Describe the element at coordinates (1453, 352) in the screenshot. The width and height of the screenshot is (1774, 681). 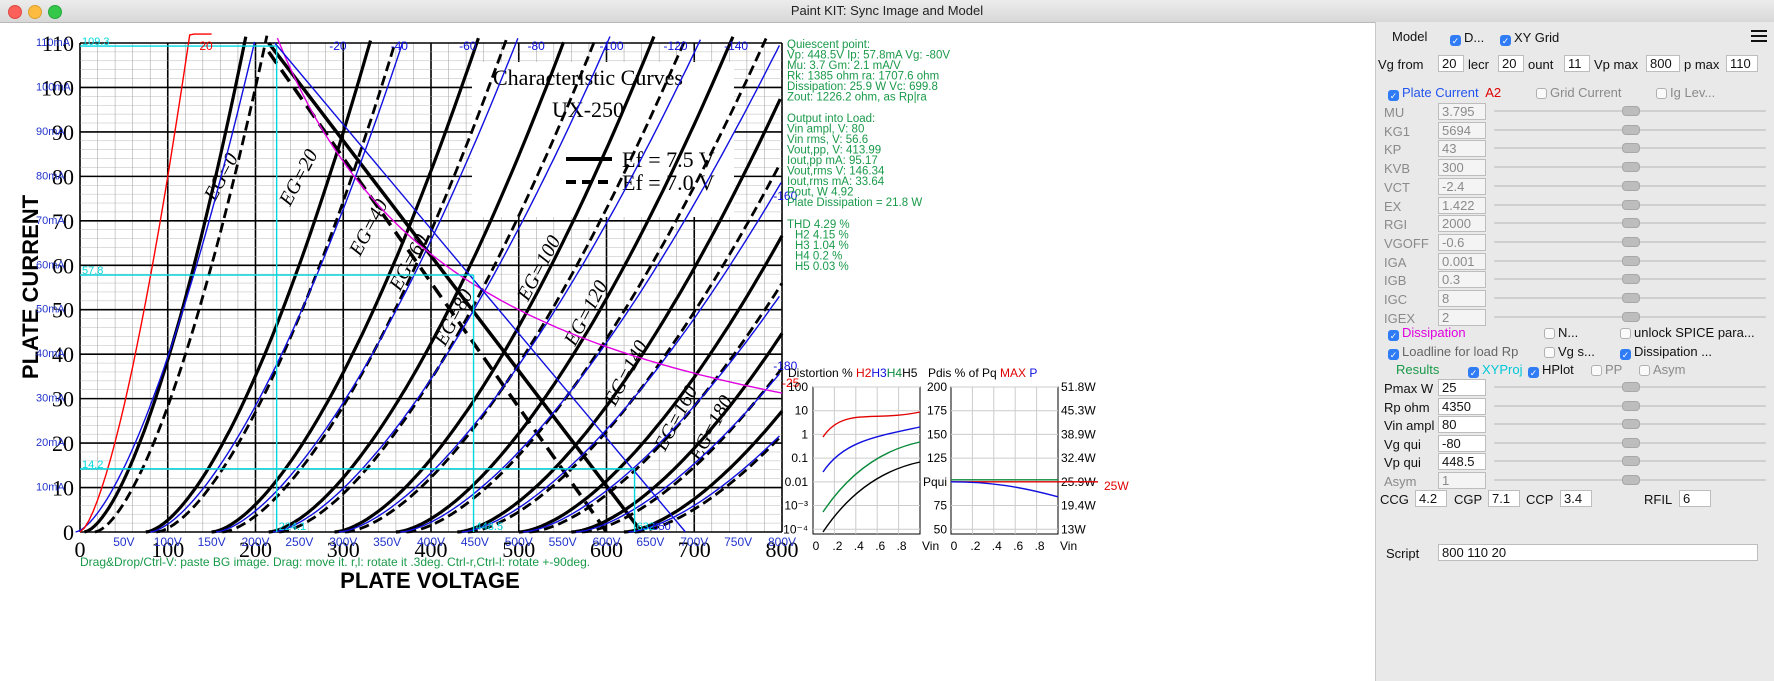
I see `loadline-checkbox: ✓ Loadline for load Rp` at that location.